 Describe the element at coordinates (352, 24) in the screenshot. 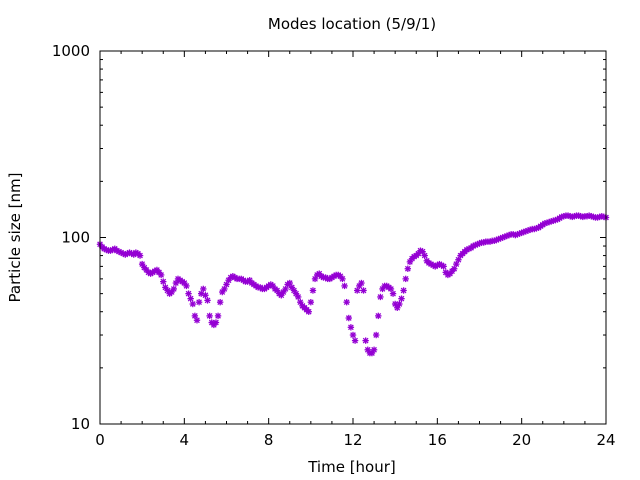

I see `chart-title: Modes location (5/9/1)` at that location.